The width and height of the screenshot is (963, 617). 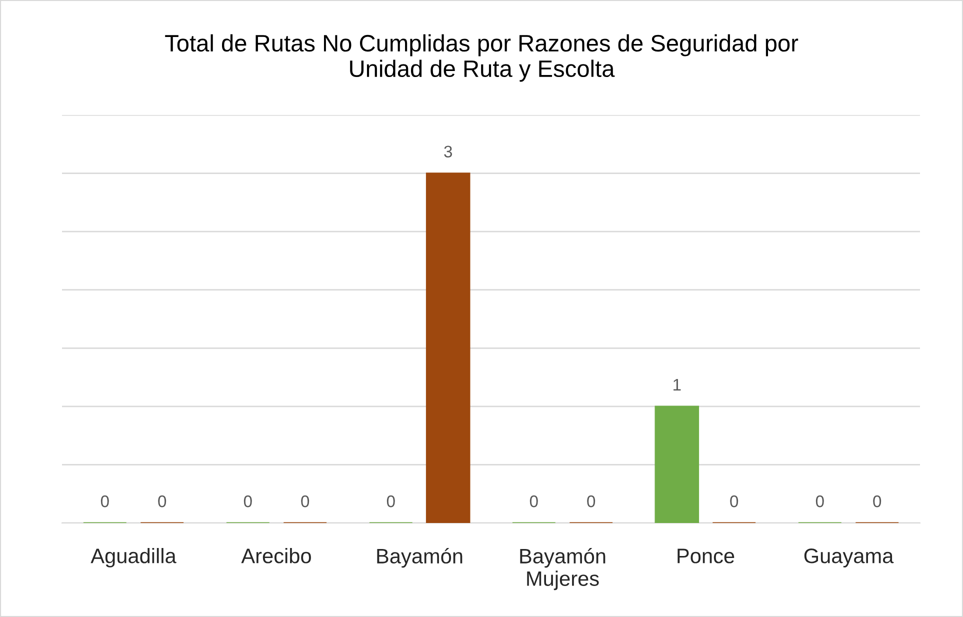 What do you see at coordinates (276, 556) in the screenshot?
I see `x-tick-label: Arecibo` at bounding box center [276, 556].